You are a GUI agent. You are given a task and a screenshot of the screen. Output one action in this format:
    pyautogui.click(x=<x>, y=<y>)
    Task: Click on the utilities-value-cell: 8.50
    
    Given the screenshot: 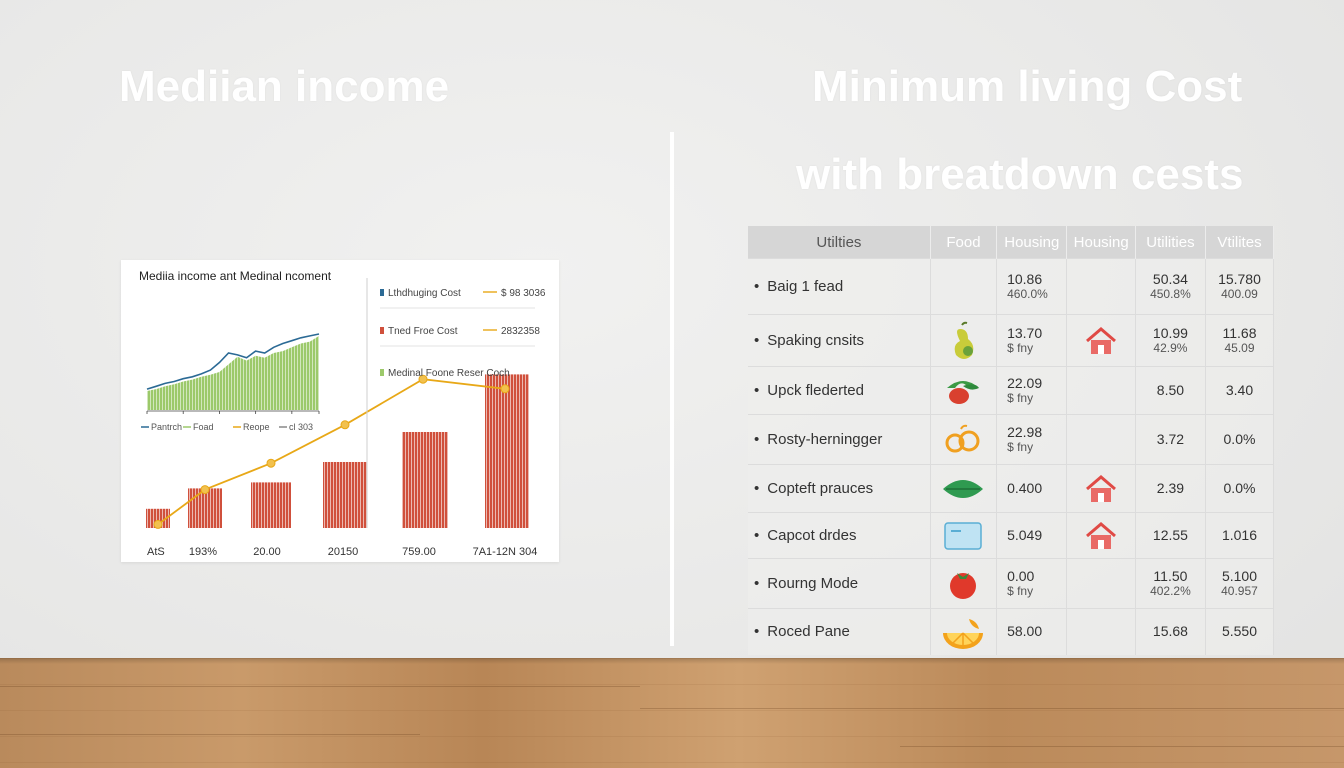 What is the action you would take?
    pyautogui.click(x=1170, y=390)
    